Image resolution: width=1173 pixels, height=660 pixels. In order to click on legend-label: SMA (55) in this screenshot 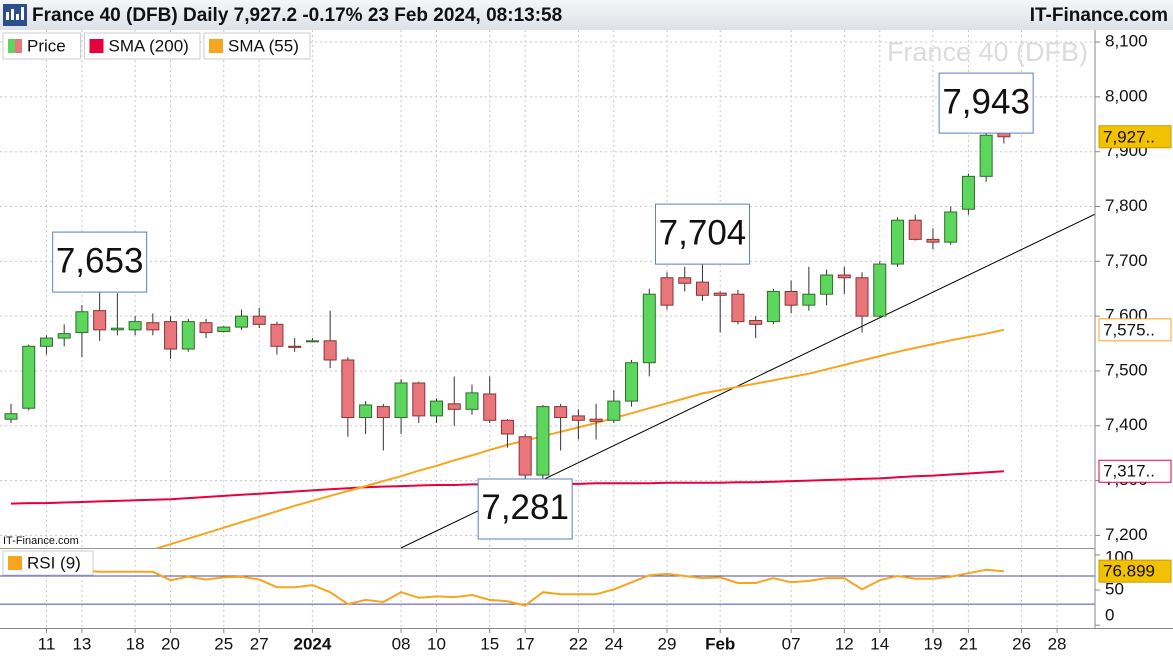, I will do `click(263, 45)`.